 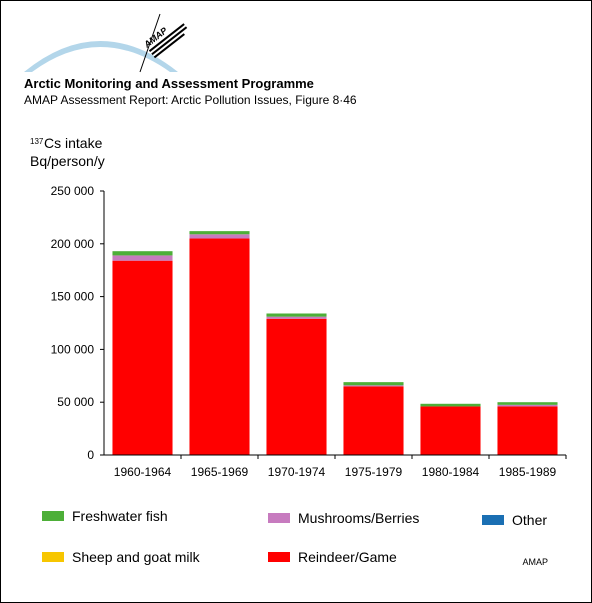 What do you see at coordinates (73, 191) in the screenshot?
I see `y-tick-label: 250 000` at bounding box center [73, 191].